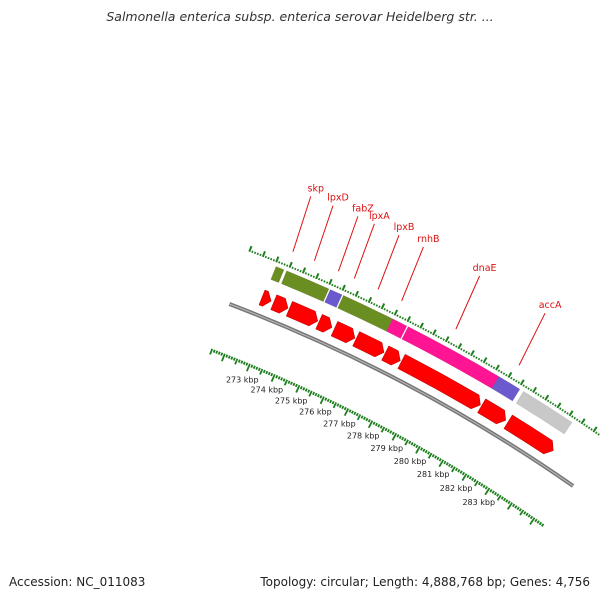  What do you see at coordinates (242, 379) in the screenshot?
I see `scale-label: 273 kbp` at bounding box center [242, 379].